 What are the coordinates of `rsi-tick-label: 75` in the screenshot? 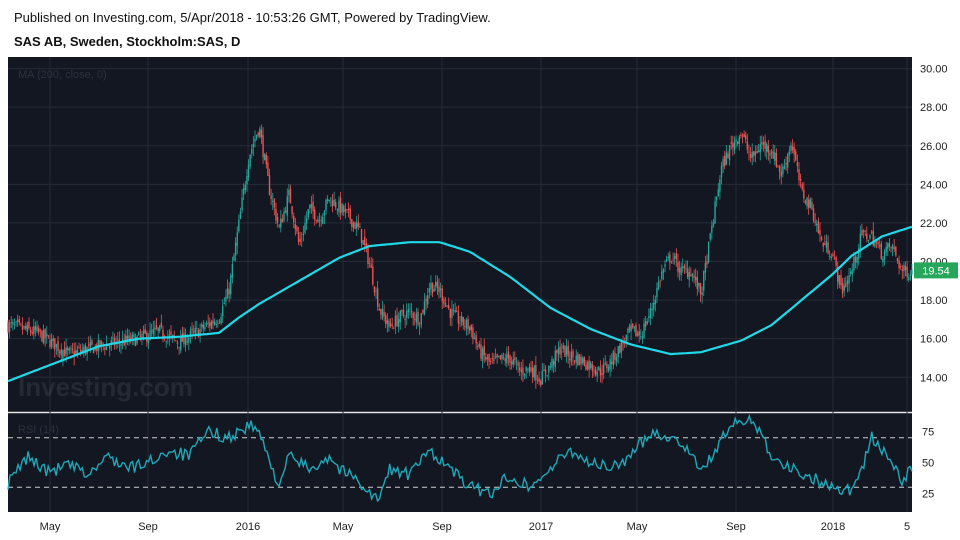 It's located at (928, 433).